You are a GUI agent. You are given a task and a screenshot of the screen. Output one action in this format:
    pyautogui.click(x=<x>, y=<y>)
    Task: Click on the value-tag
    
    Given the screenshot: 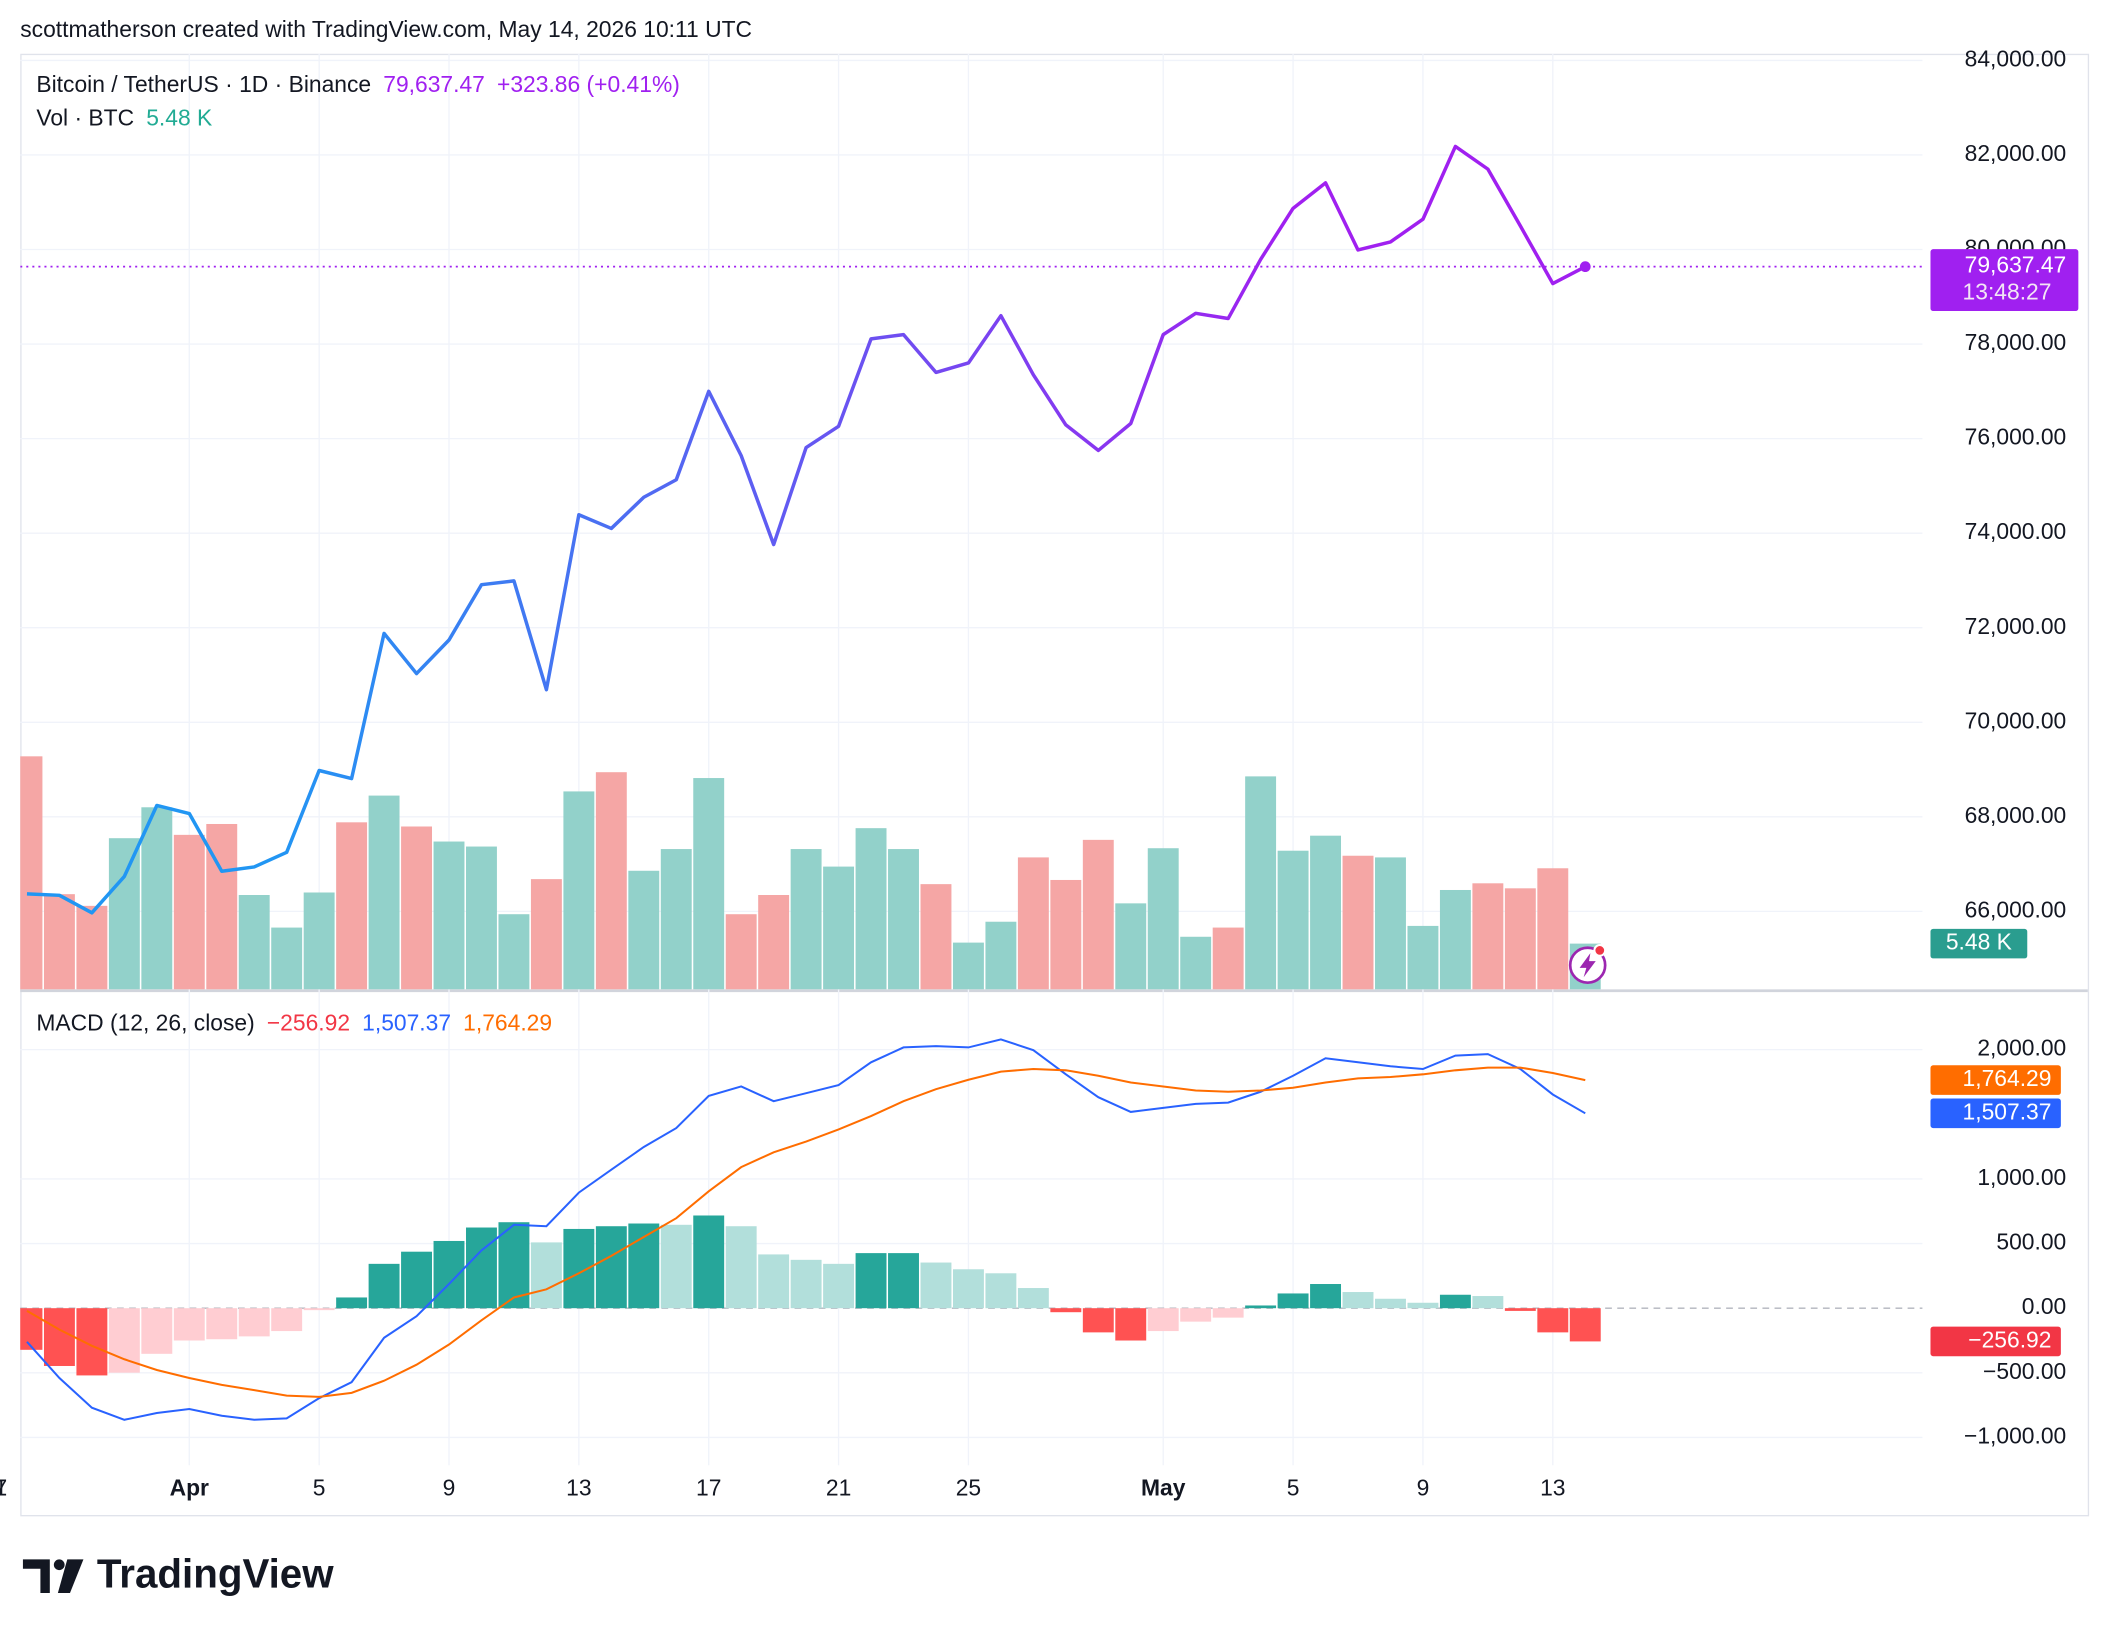 What is the action you would take?
    pyautogui.click(x=1995, y=1341)
    